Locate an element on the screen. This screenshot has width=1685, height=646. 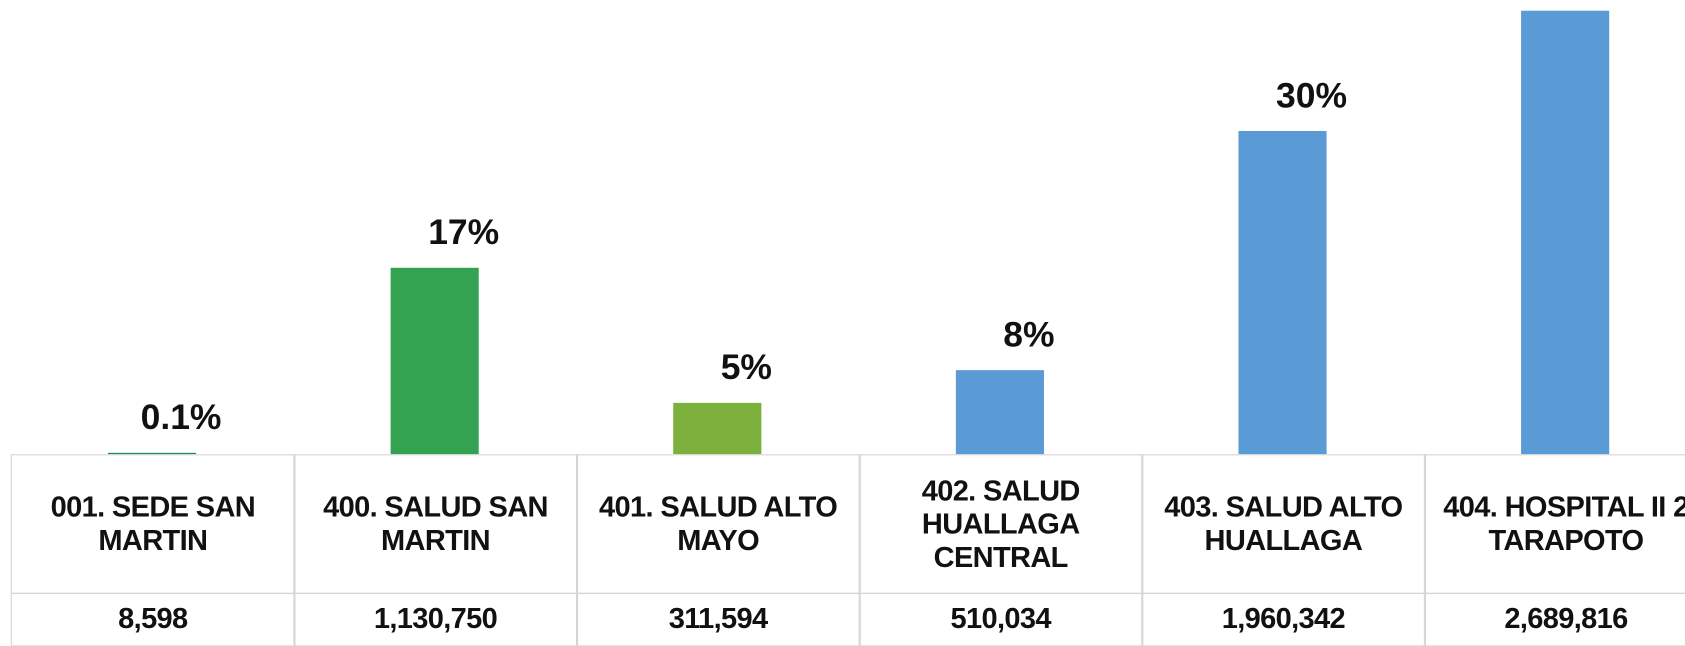
value-cell: 510,034 is located at coordinates (1000, 619).